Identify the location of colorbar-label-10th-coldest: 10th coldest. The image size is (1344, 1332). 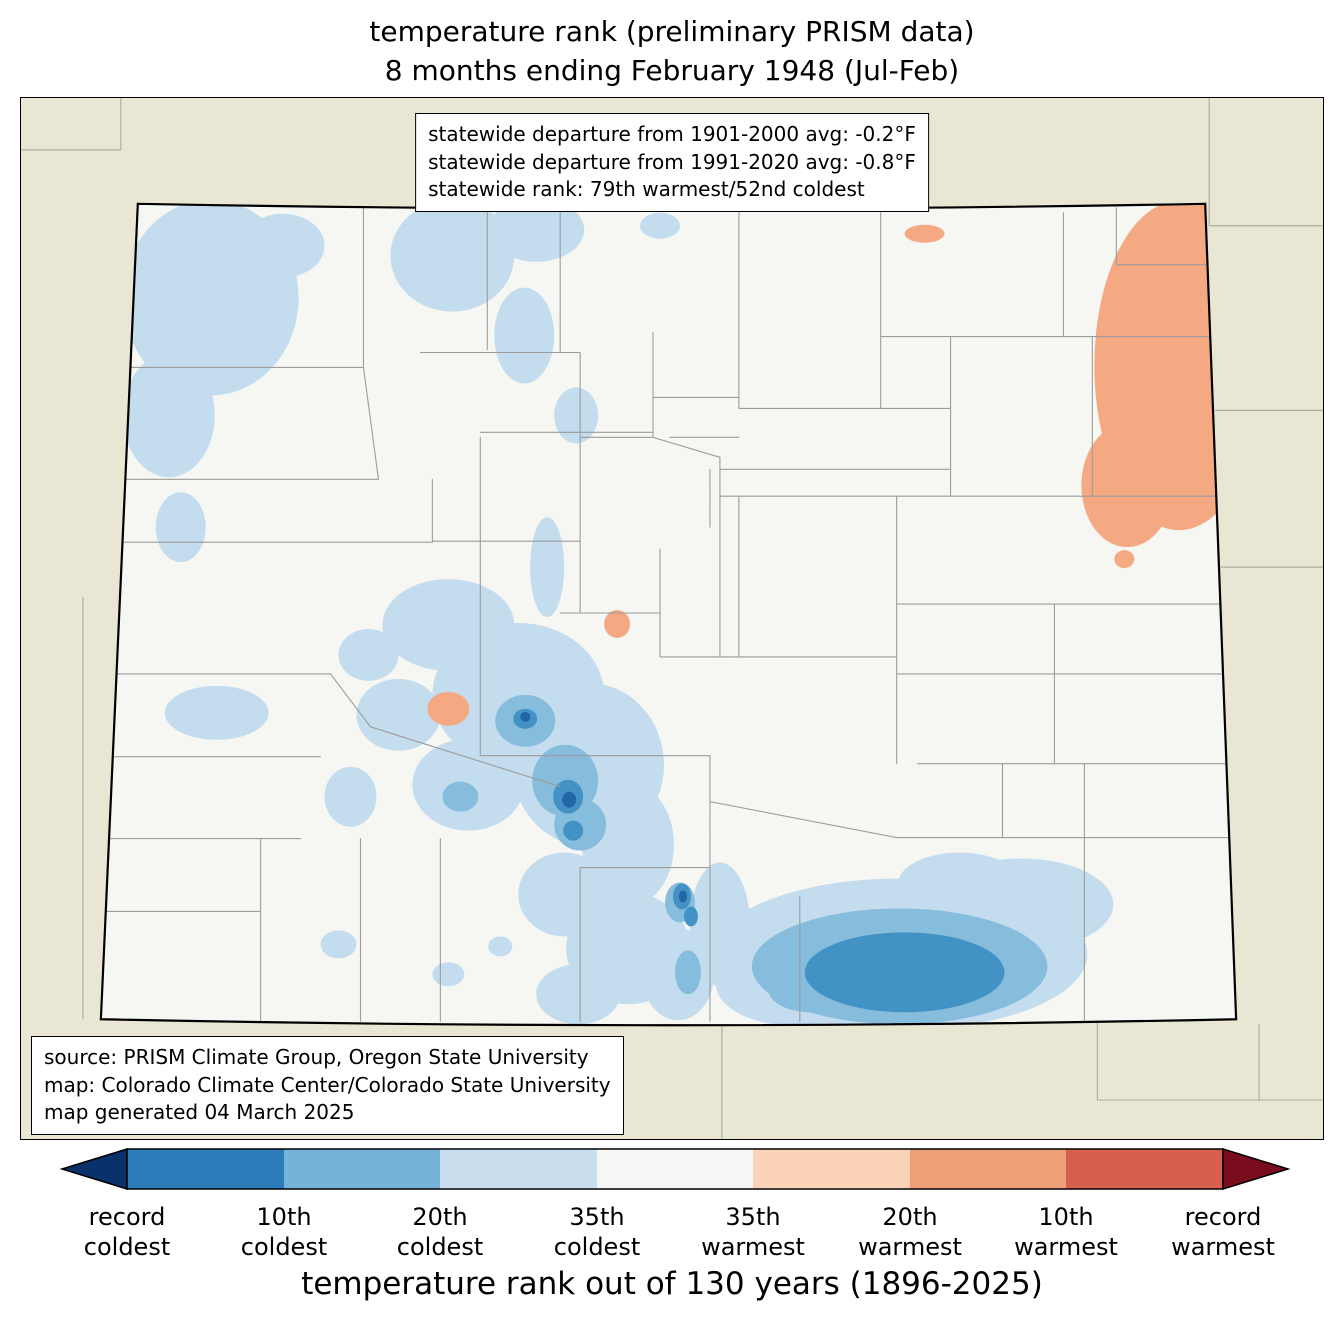
(284, 1232).